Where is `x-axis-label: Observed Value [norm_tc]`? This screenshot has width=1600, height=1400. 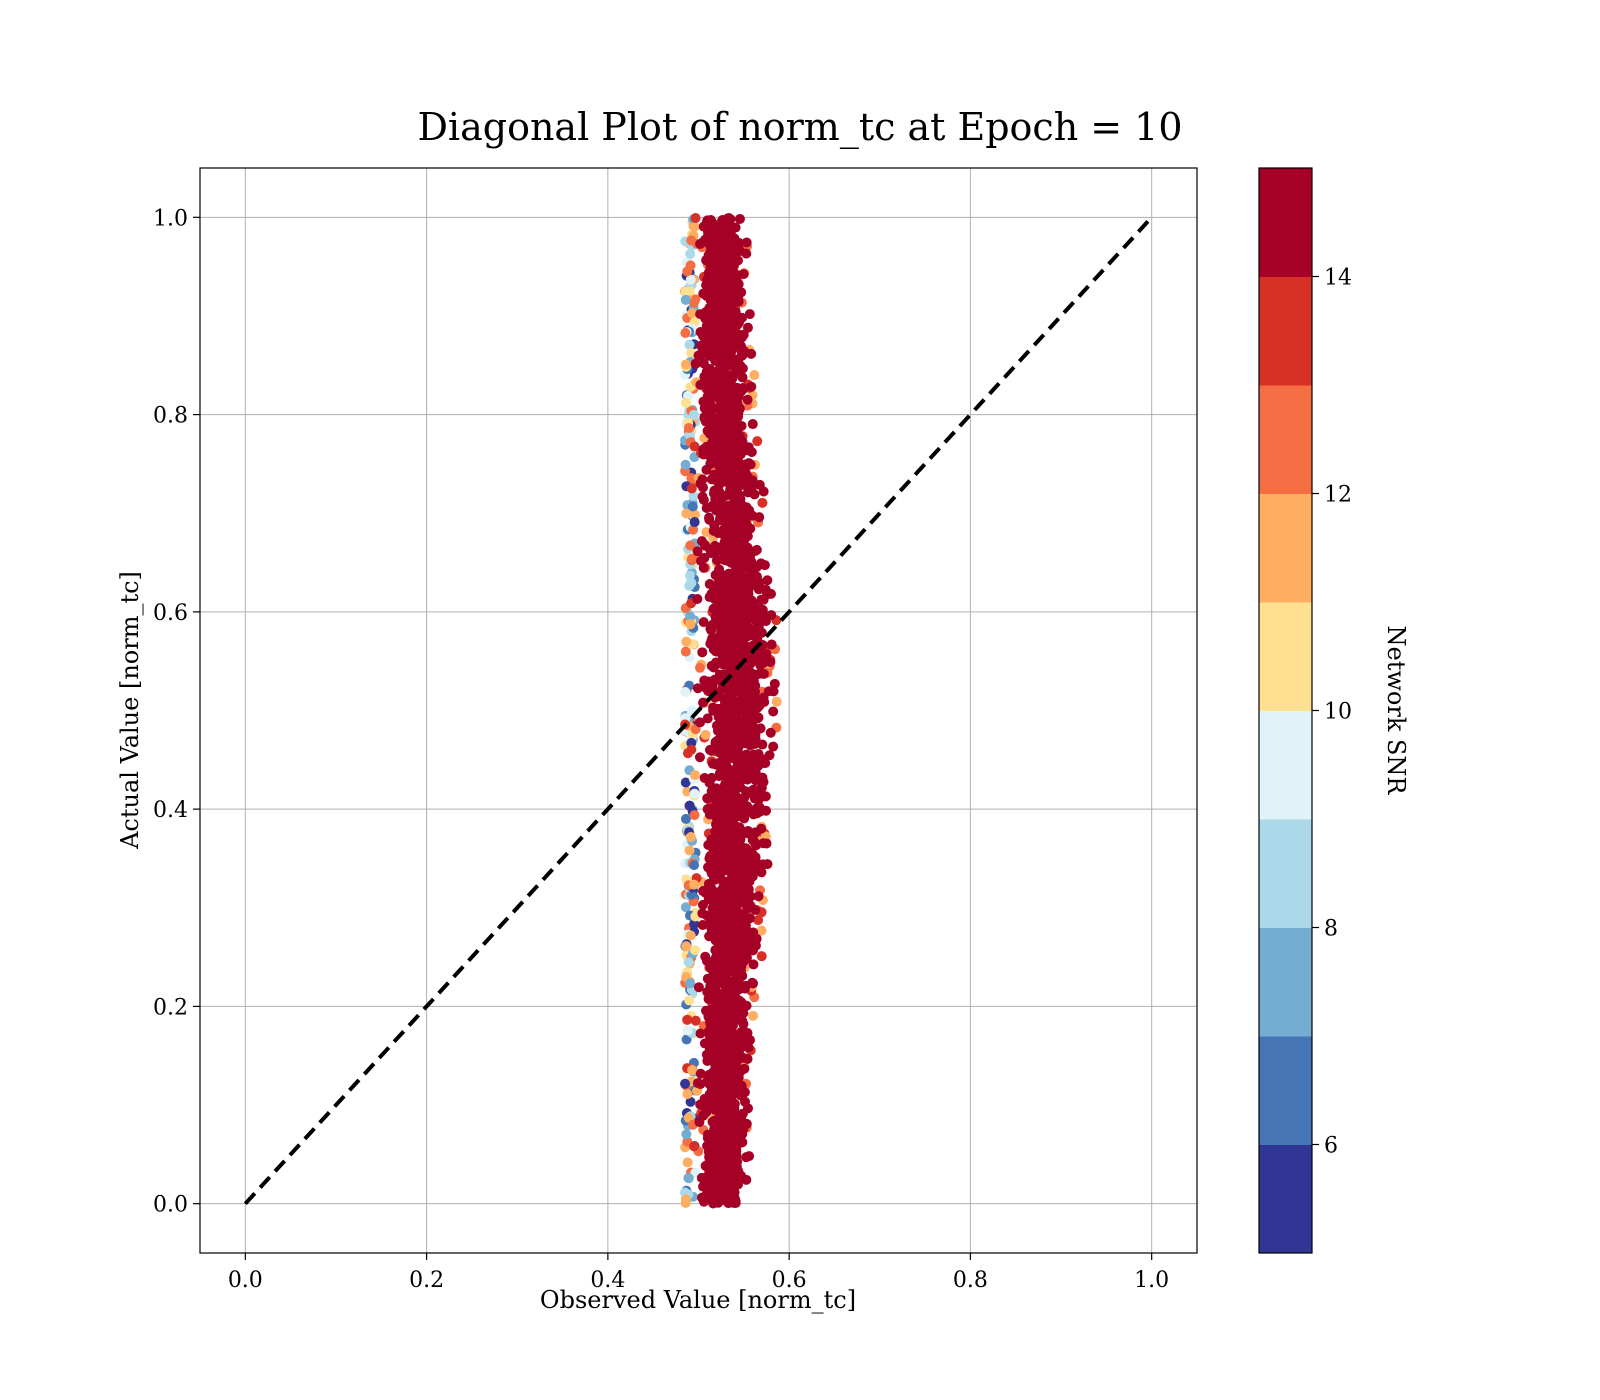 x-axis-label: Observed Value [norm_tc] is located at coordinates (698, 1300).